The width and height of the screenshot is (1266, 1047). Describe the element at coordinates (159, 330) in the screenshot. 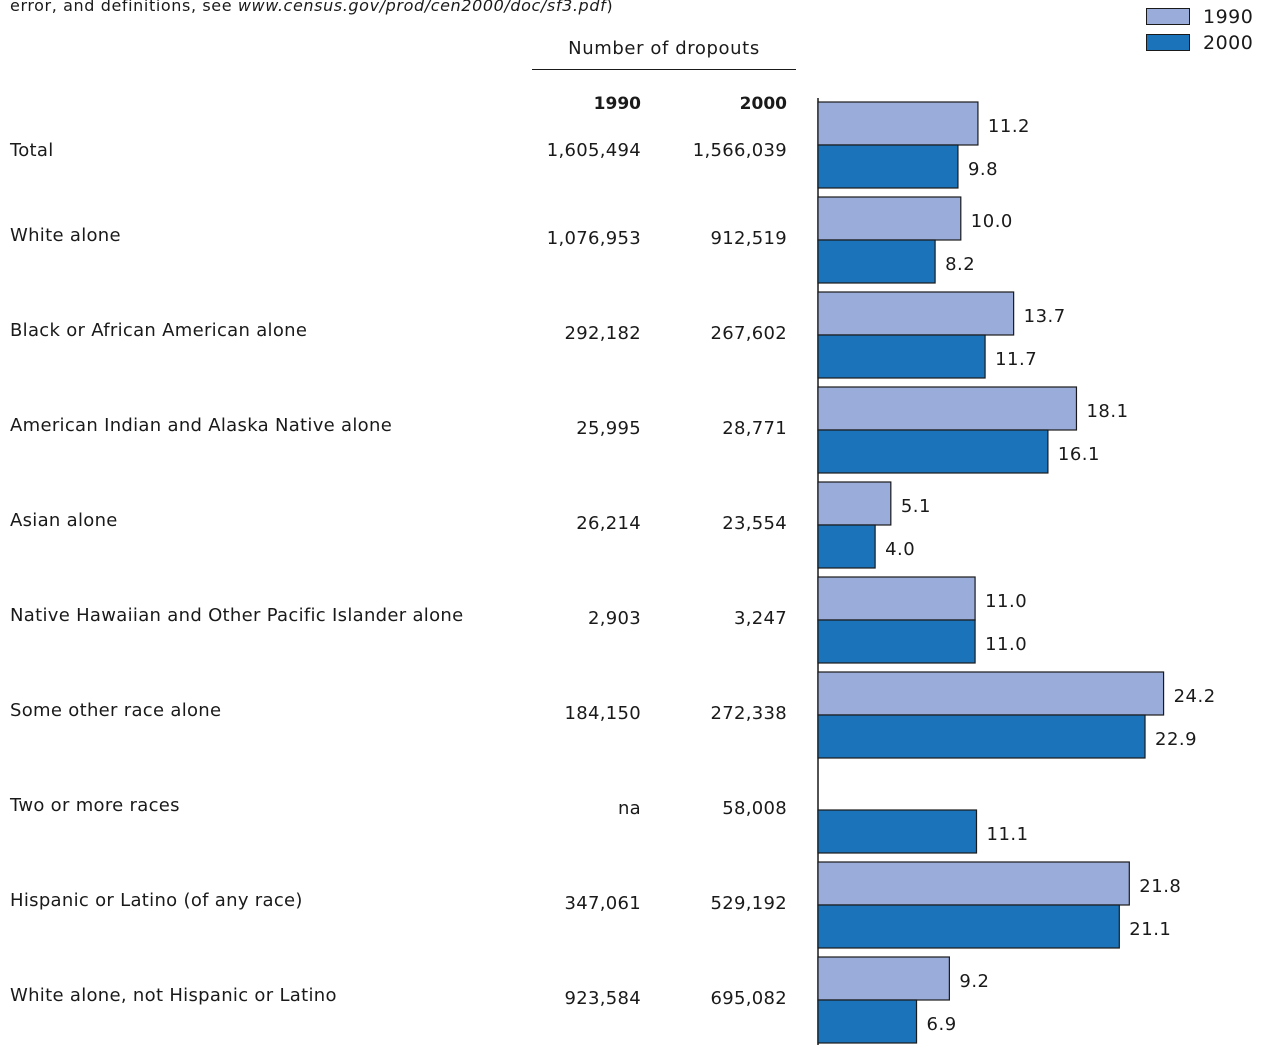

I see `category-label: Black or African American alone` at that location.